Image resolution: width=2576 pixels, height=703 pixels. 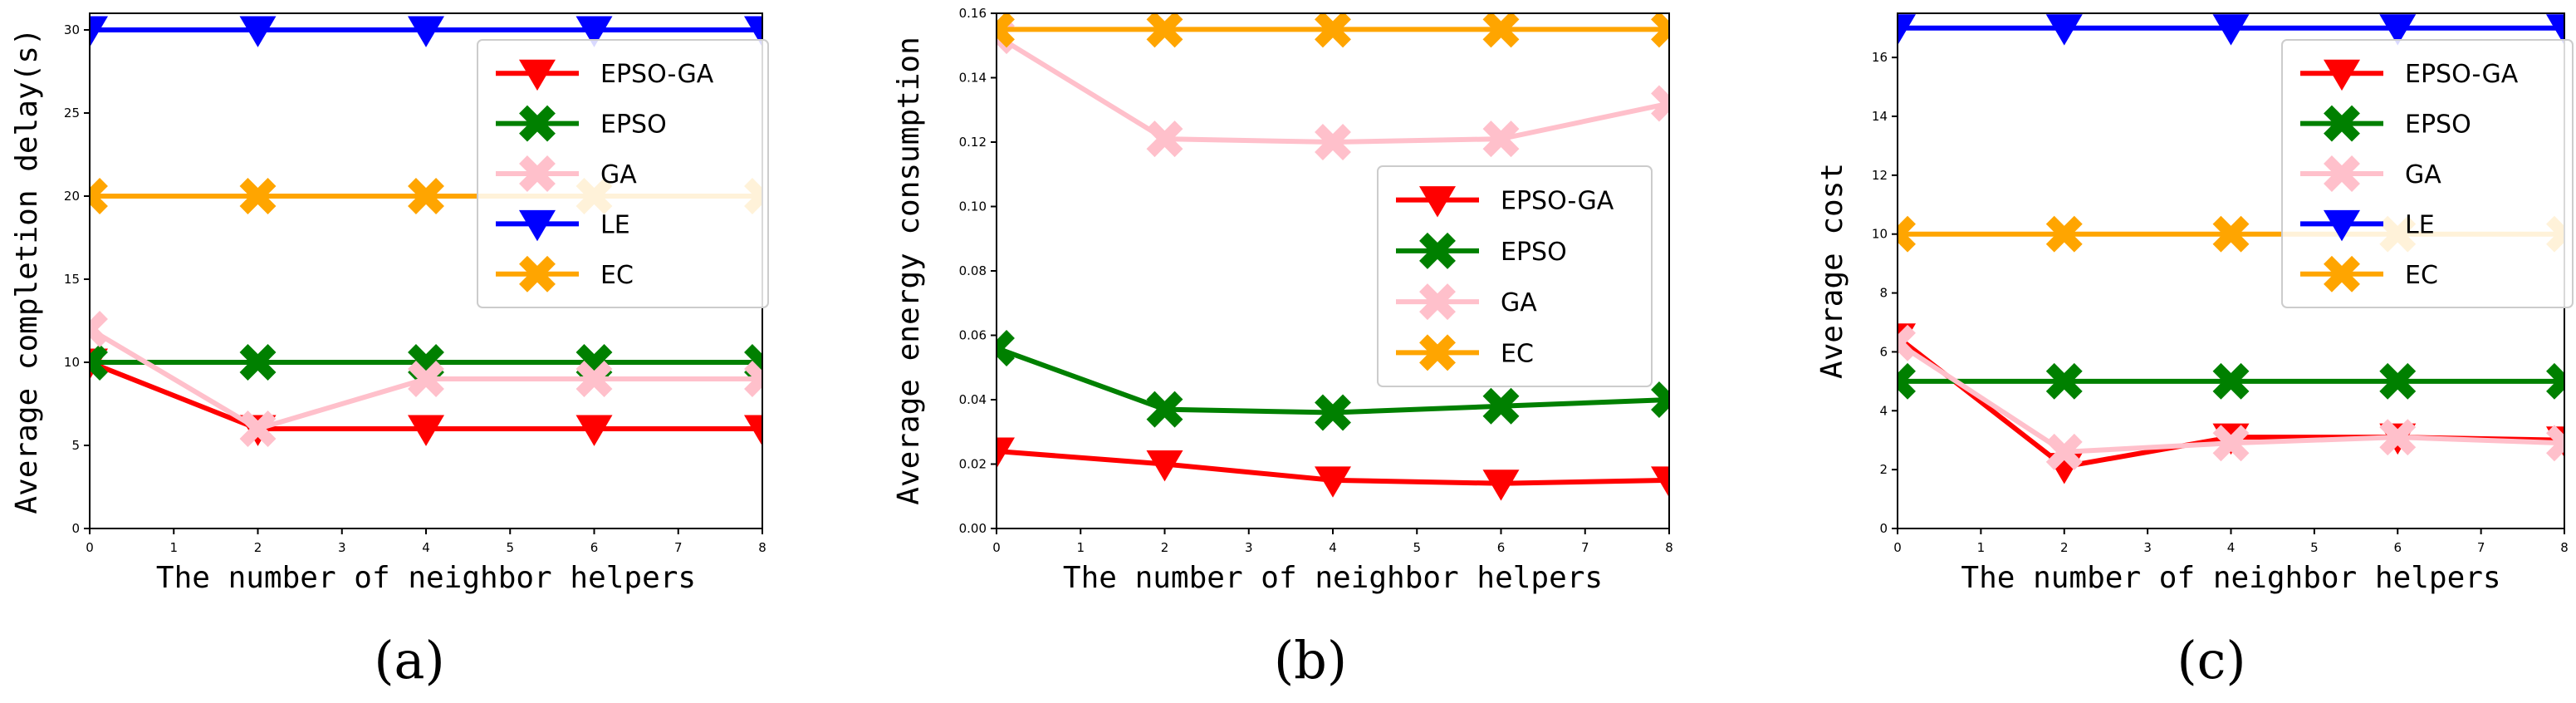 I want to click on y-tick-label: 0.10, so click(x=973, y=207).